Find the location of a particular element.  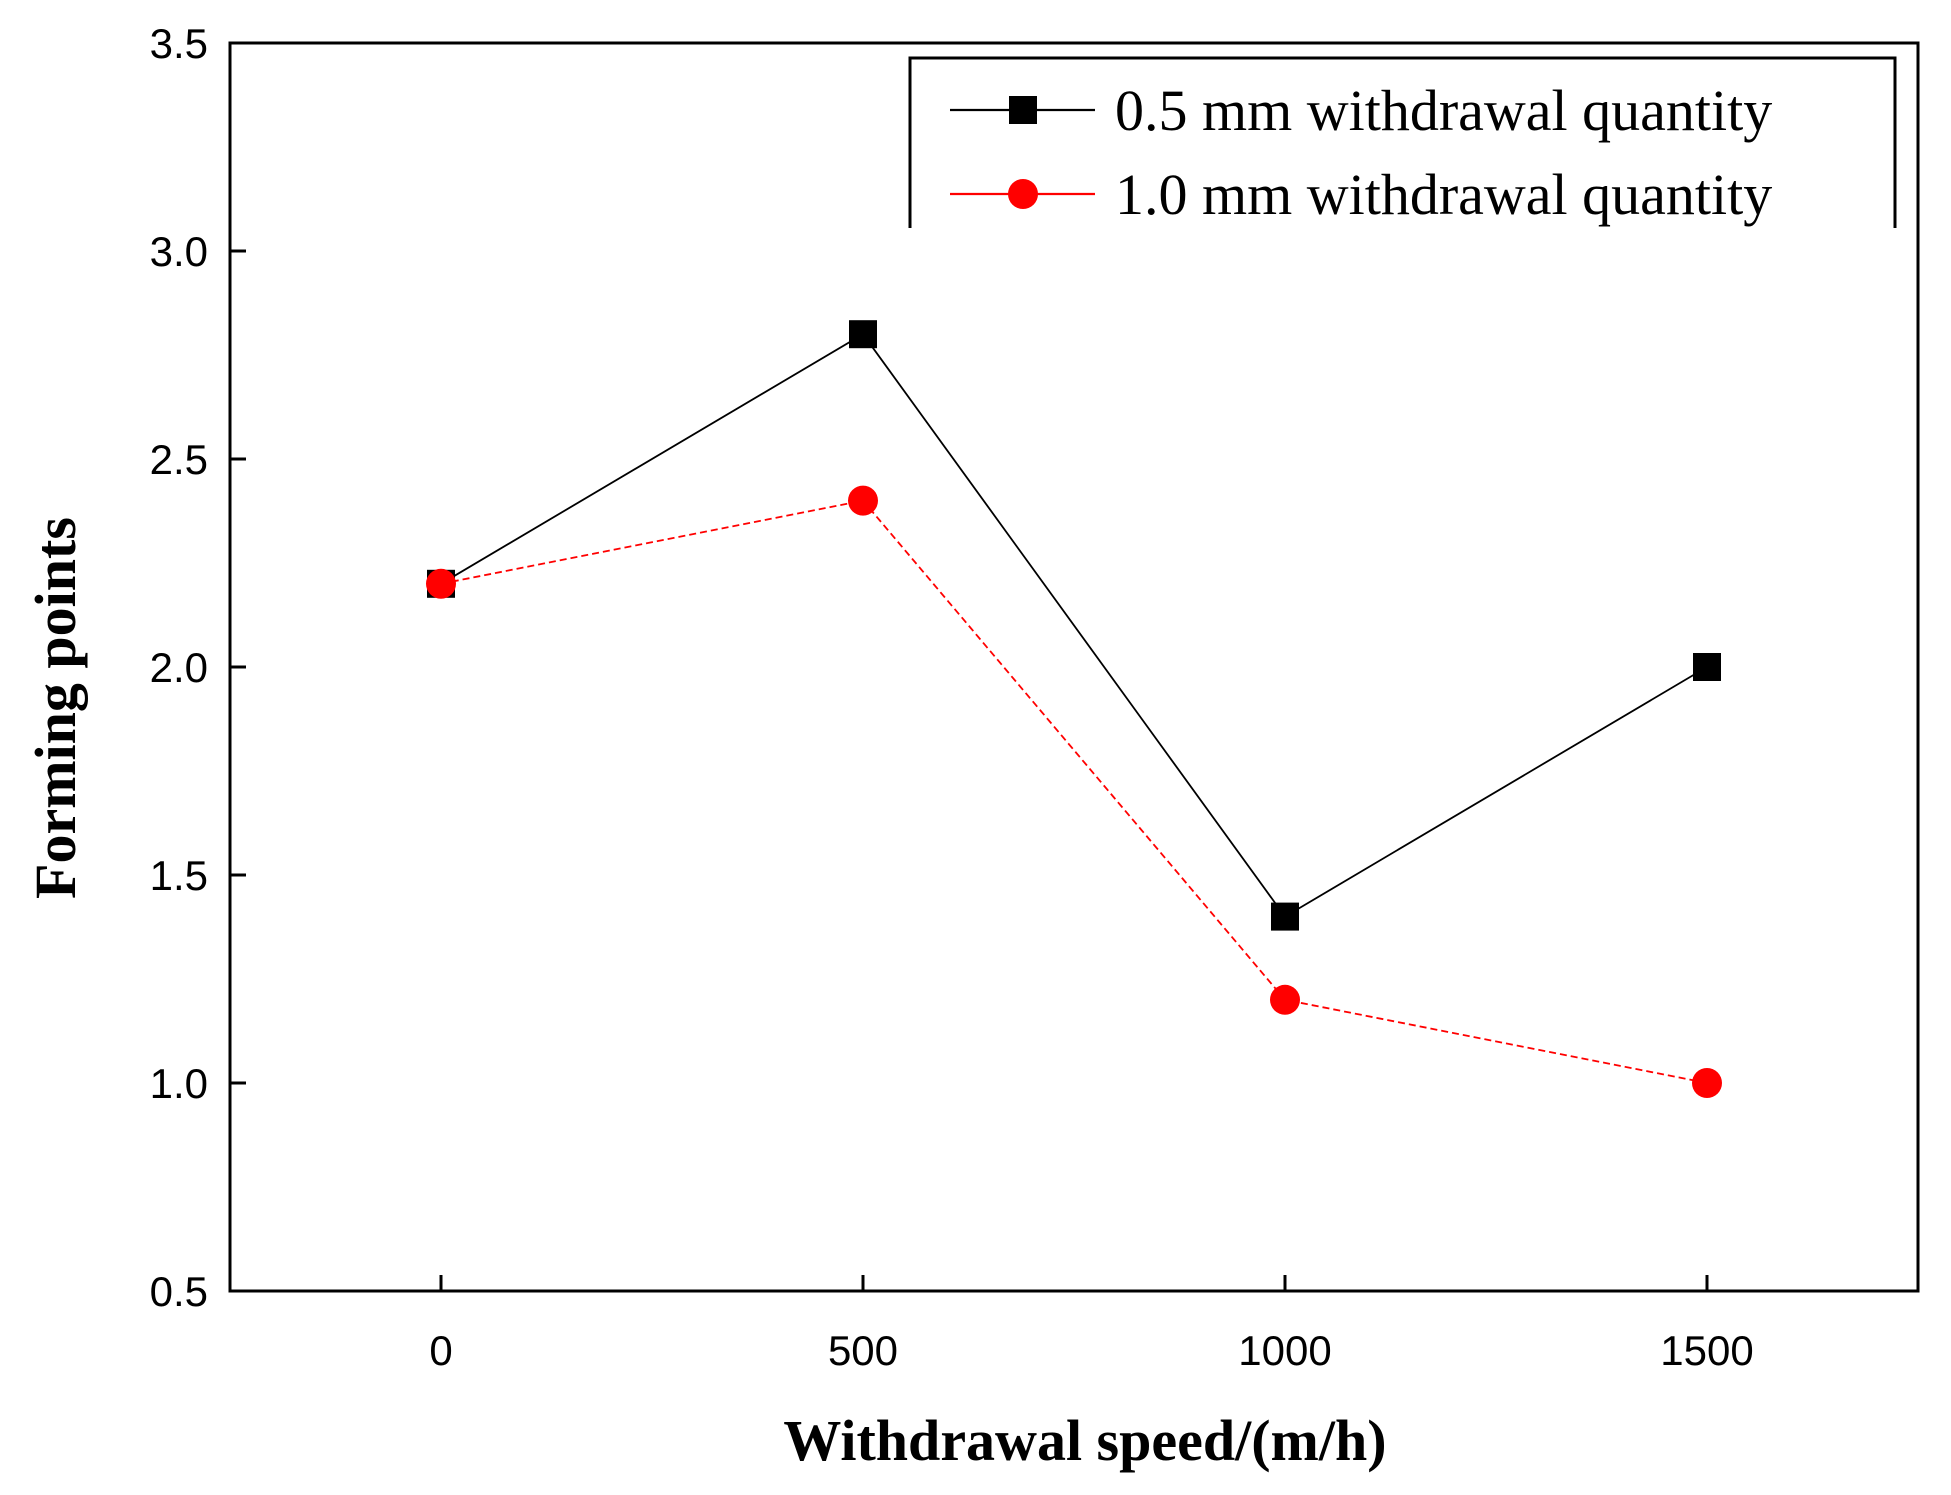

x-tick-label: 1500 is located at coordinates (1706, 1350).